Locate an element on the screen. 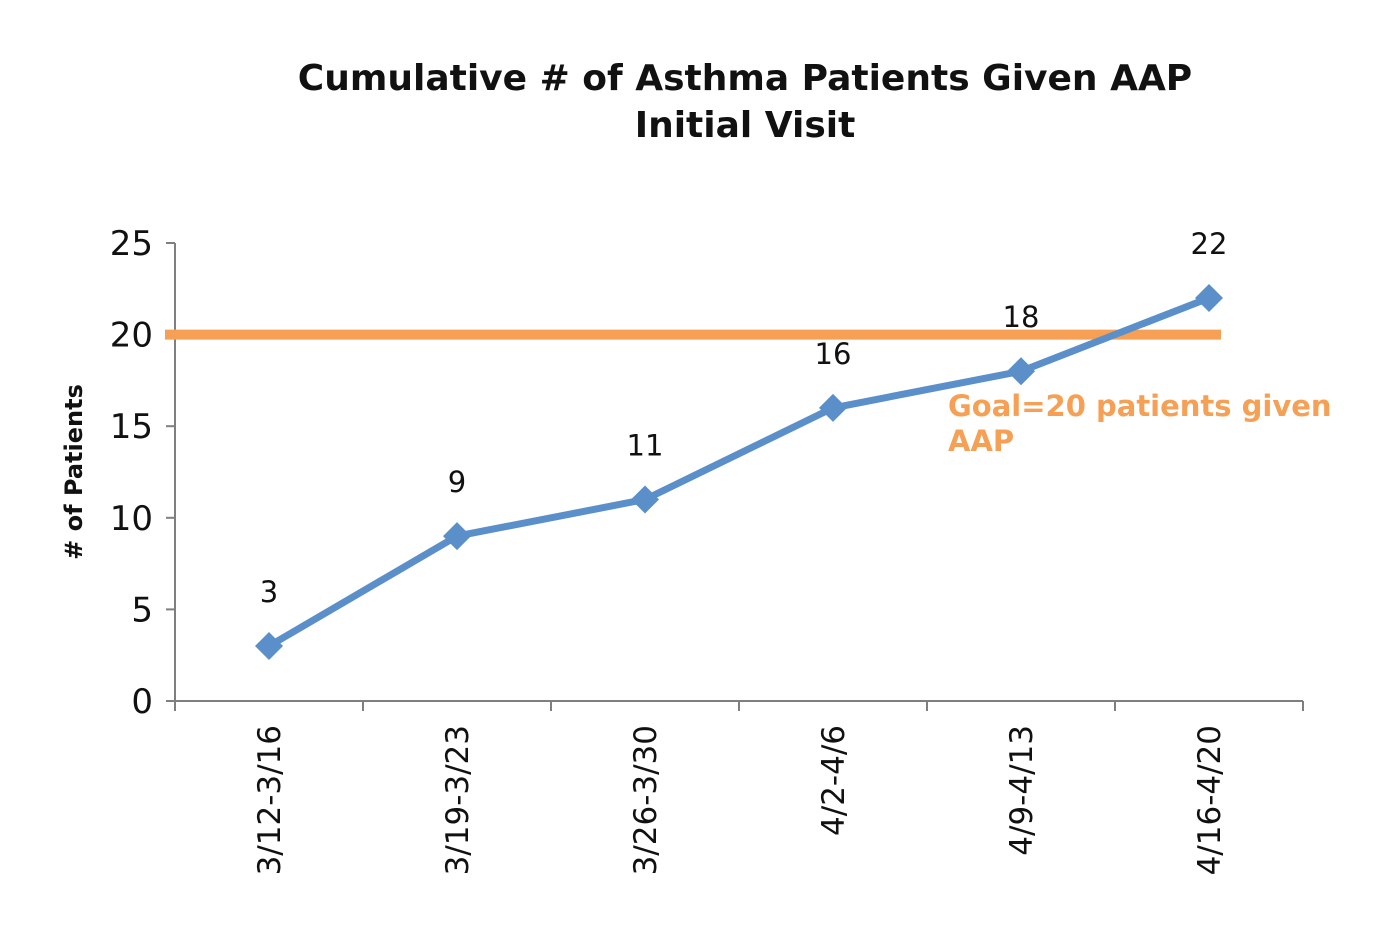 The image size is (1399, 933). x-tick-label: 4/16-4/20 is located at coordinates (1210, 800).